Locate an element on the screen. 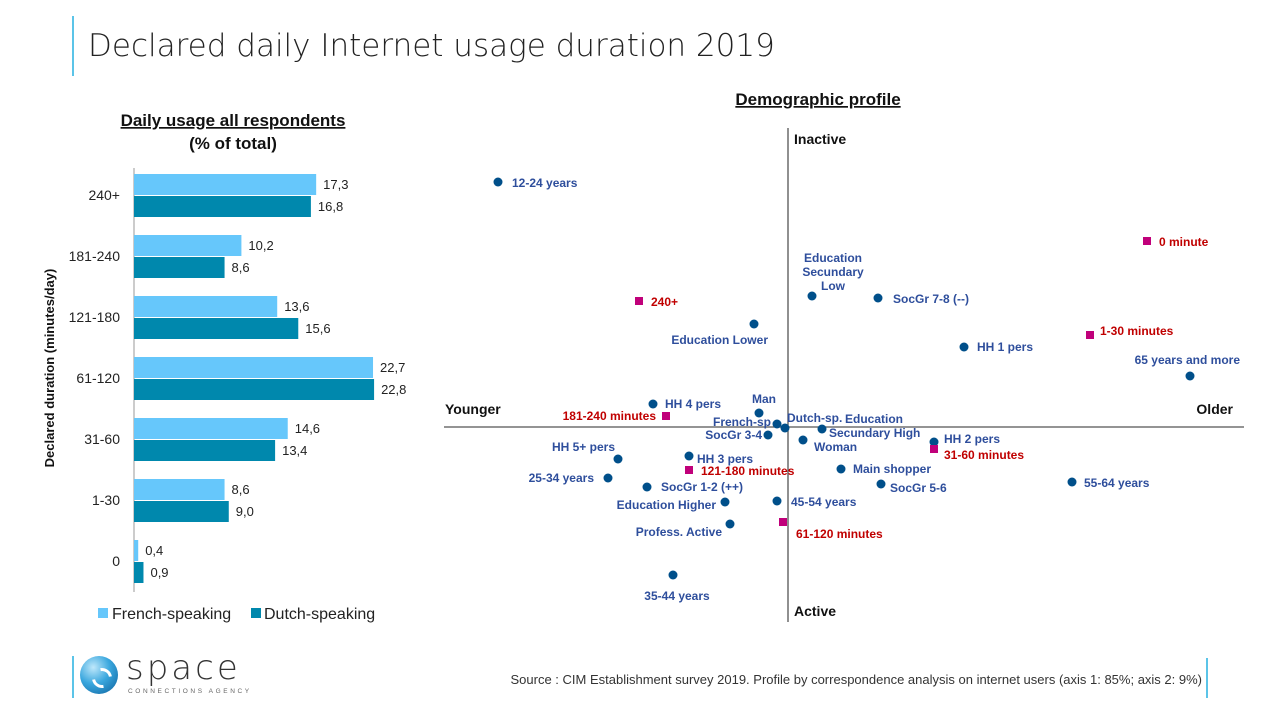  profile-label: 12-24 years is located at coordinates (545, 183).